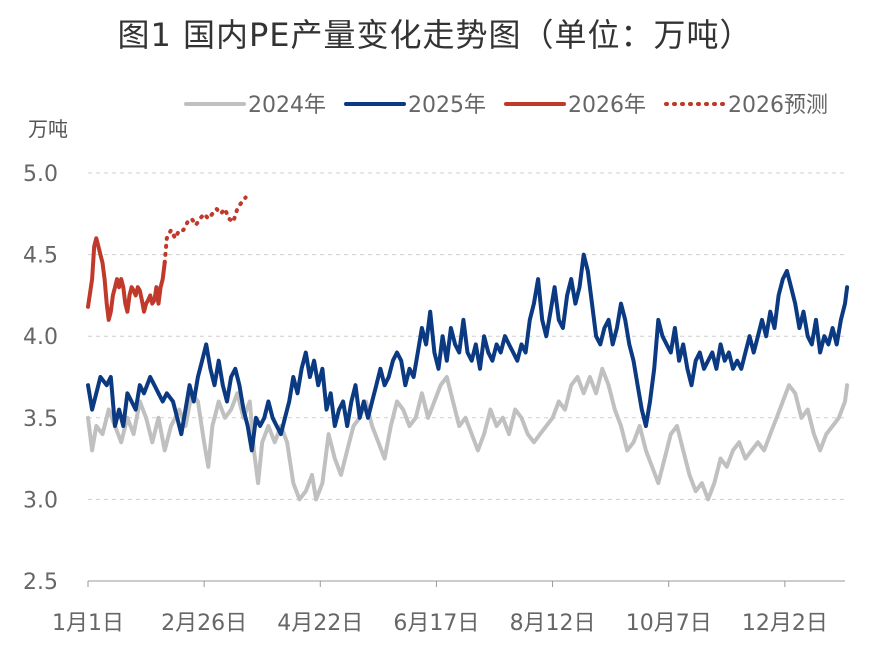 This screenshot has width=870, height=645. I want to click on legend-label-3: 2026预测, so click(778, 105).